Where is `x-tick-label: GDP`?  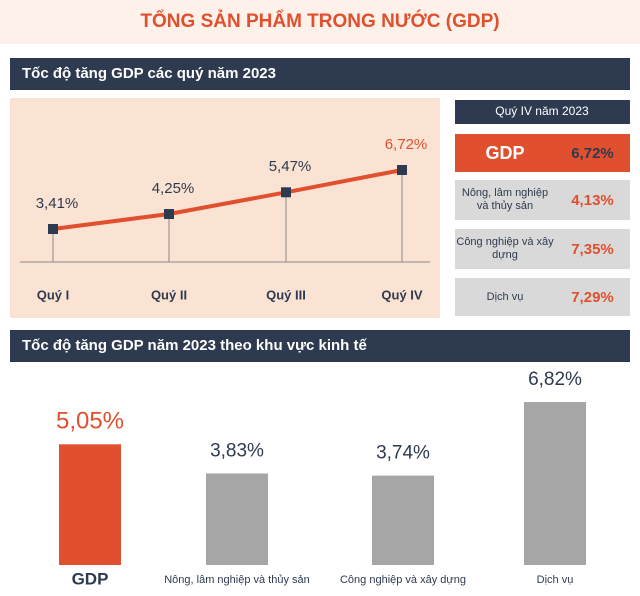 x-tick-label: GDP is located at coordinates (90, 578).